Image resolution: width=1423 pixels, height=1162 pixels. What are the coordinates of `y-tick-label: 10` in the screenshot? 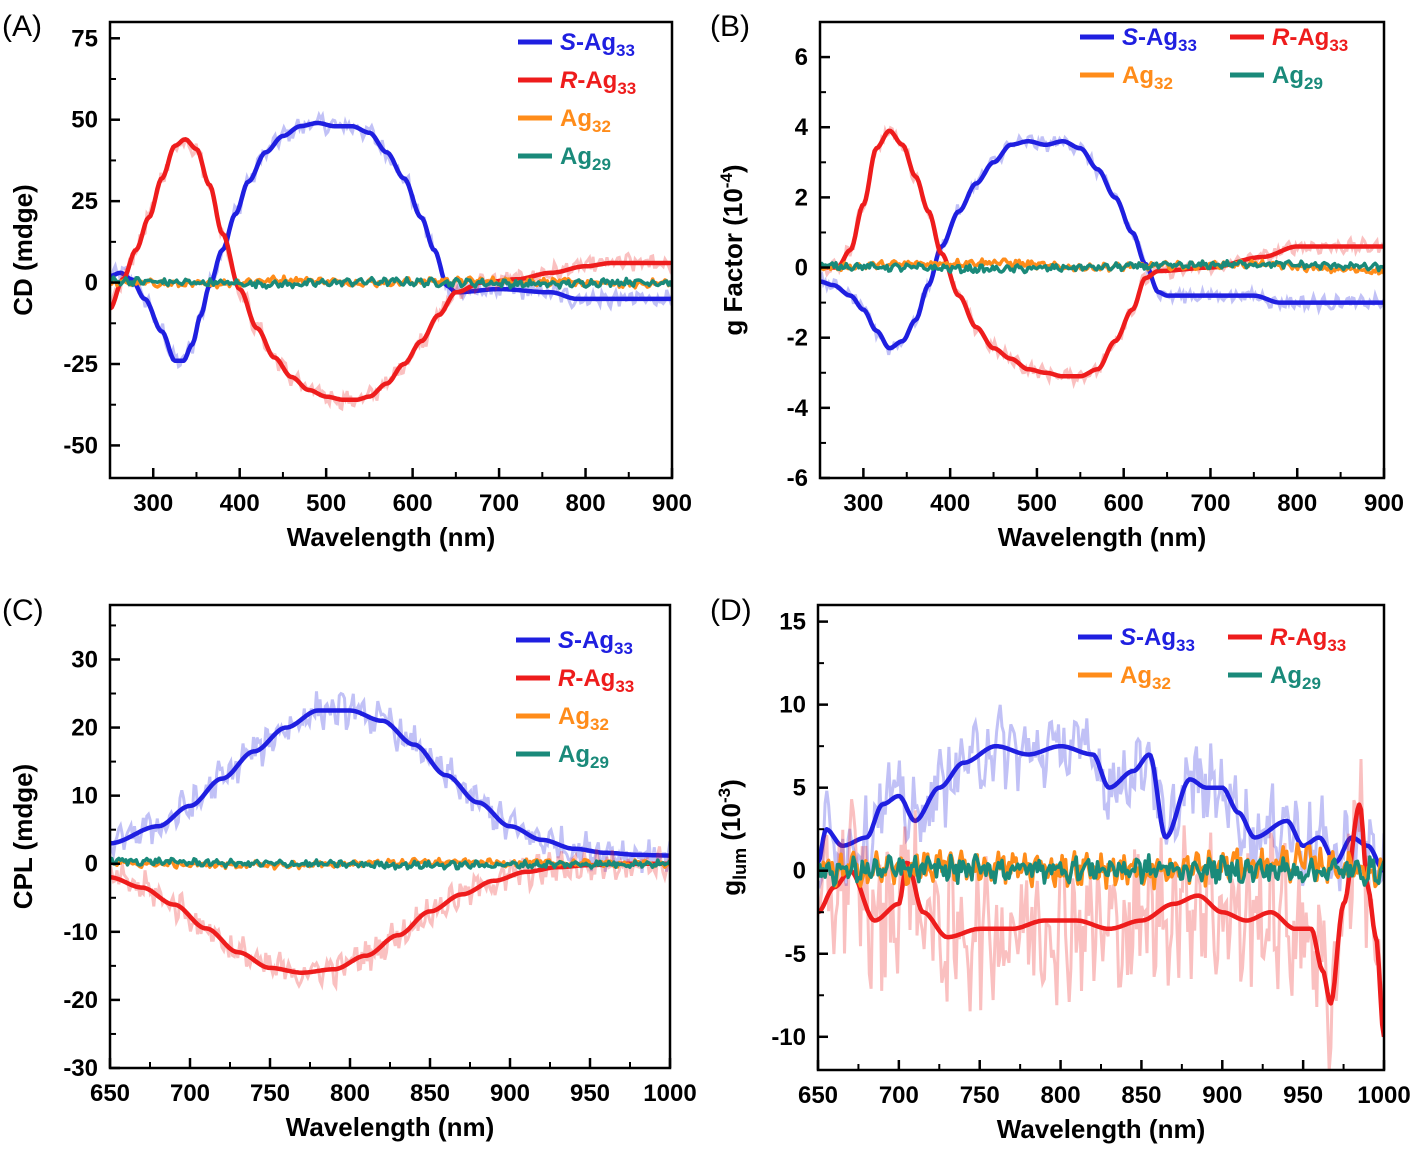 It's located at (84, 796).